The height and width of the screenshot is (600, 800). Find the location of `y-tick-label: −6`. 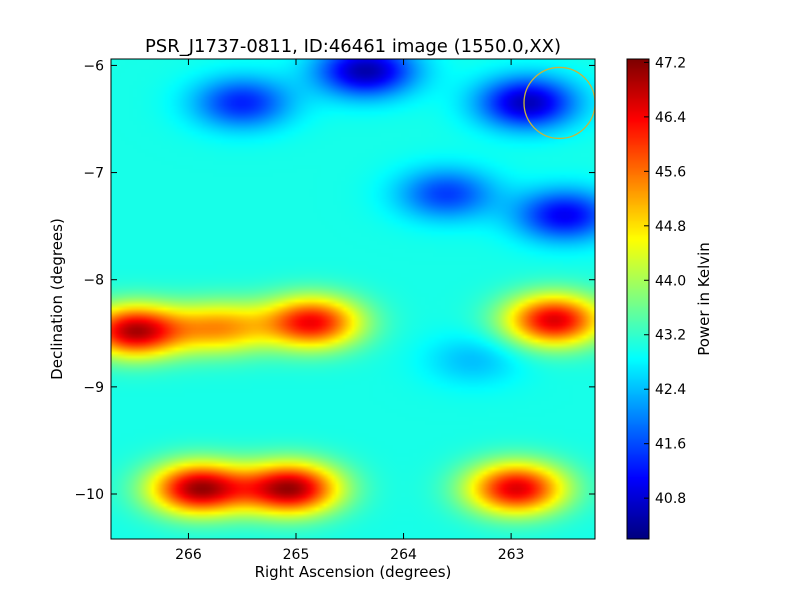

y-tick-label: −6 is located at coordinates (93, 66).